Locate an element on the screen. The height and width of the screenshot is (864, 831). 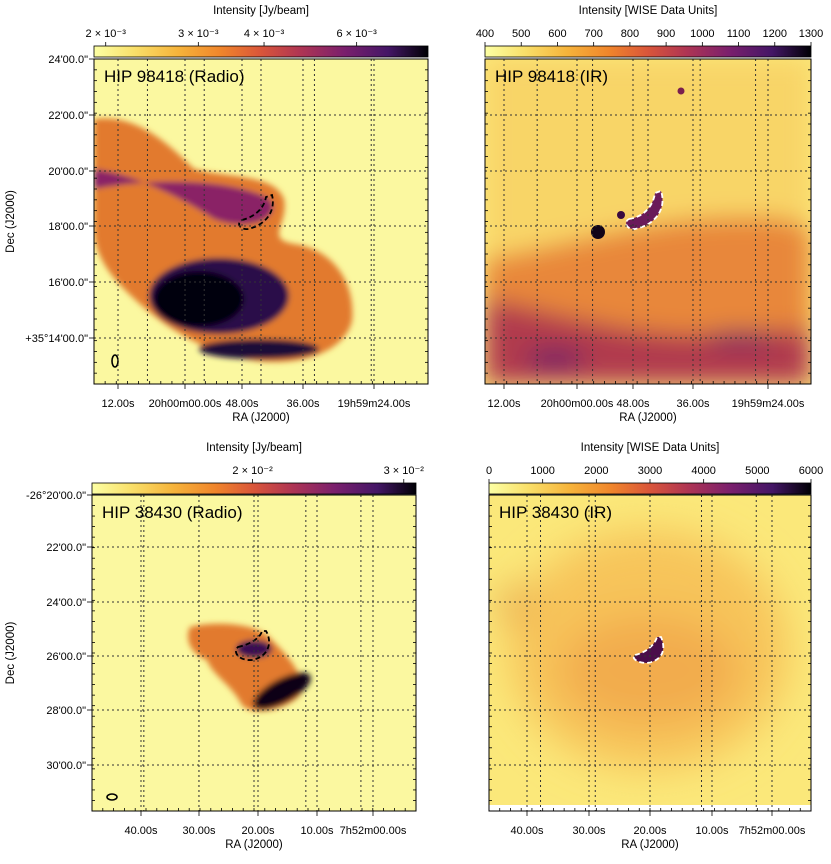
panel-title: HIP 38430 (Radio) is located at coordinates (172, 512).